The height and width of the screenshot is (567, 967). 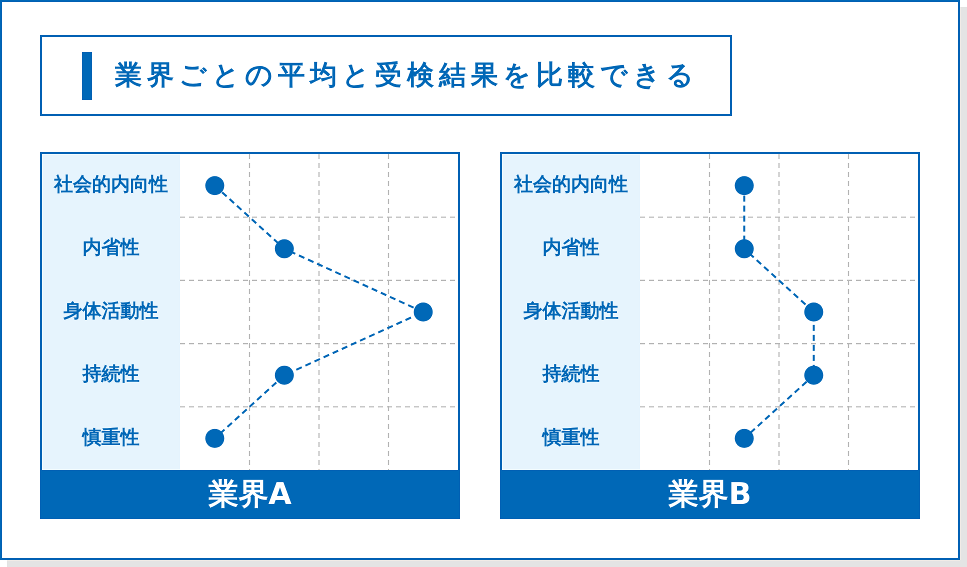 What do you see at coordinates (250, 494) in the screenshot?
I see `text: 業界A` at bounding box center [250, 494].